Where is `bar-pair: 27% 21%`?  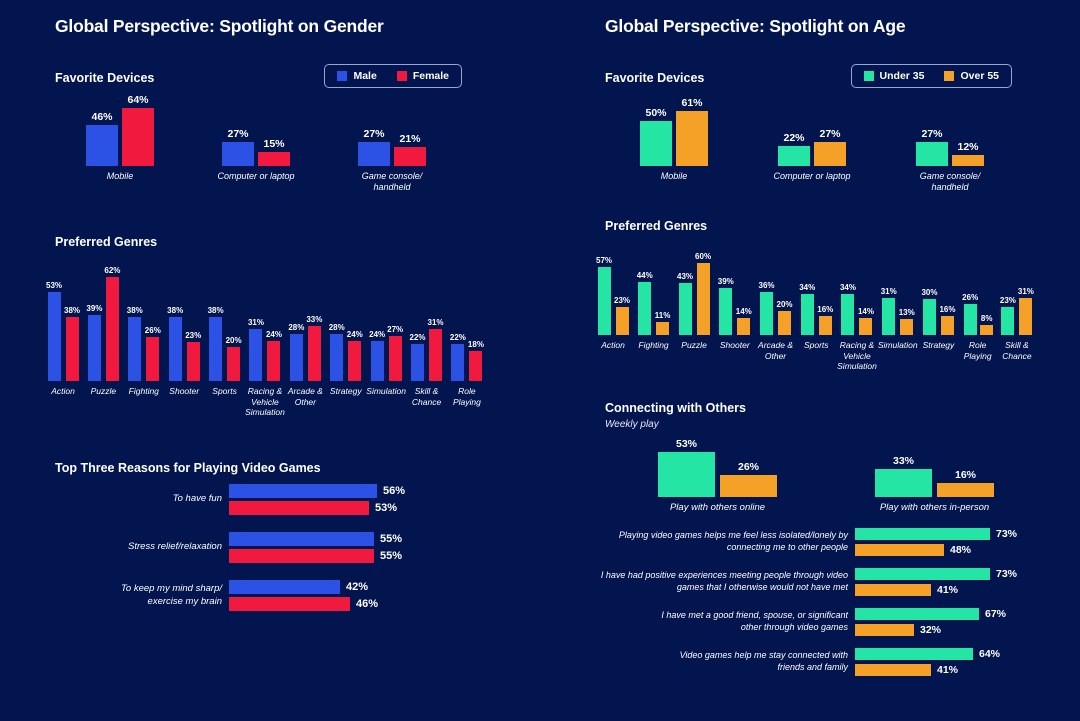 bar-pair: 27% 21% is located at coordinates (392, 130).